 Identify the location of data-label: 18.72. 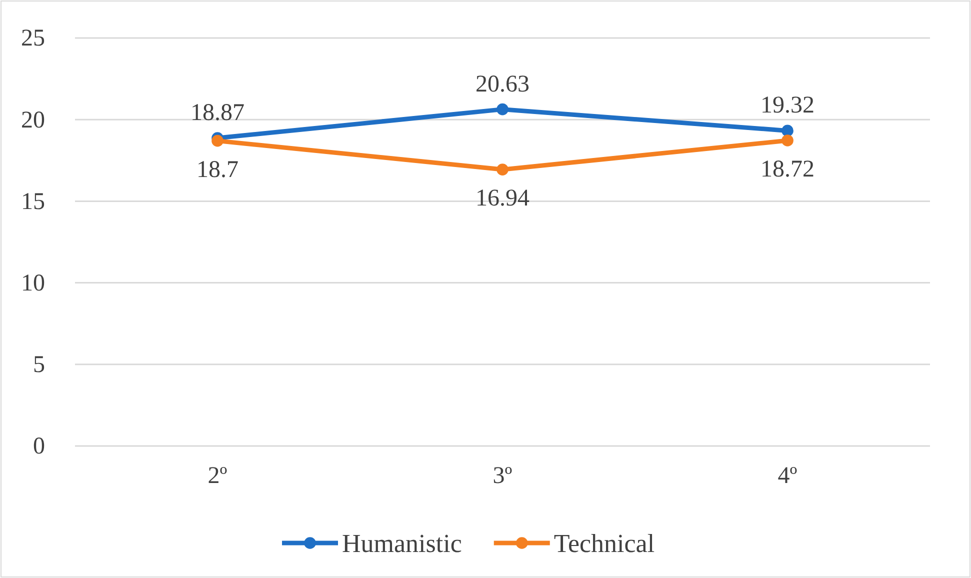
(787, 169).